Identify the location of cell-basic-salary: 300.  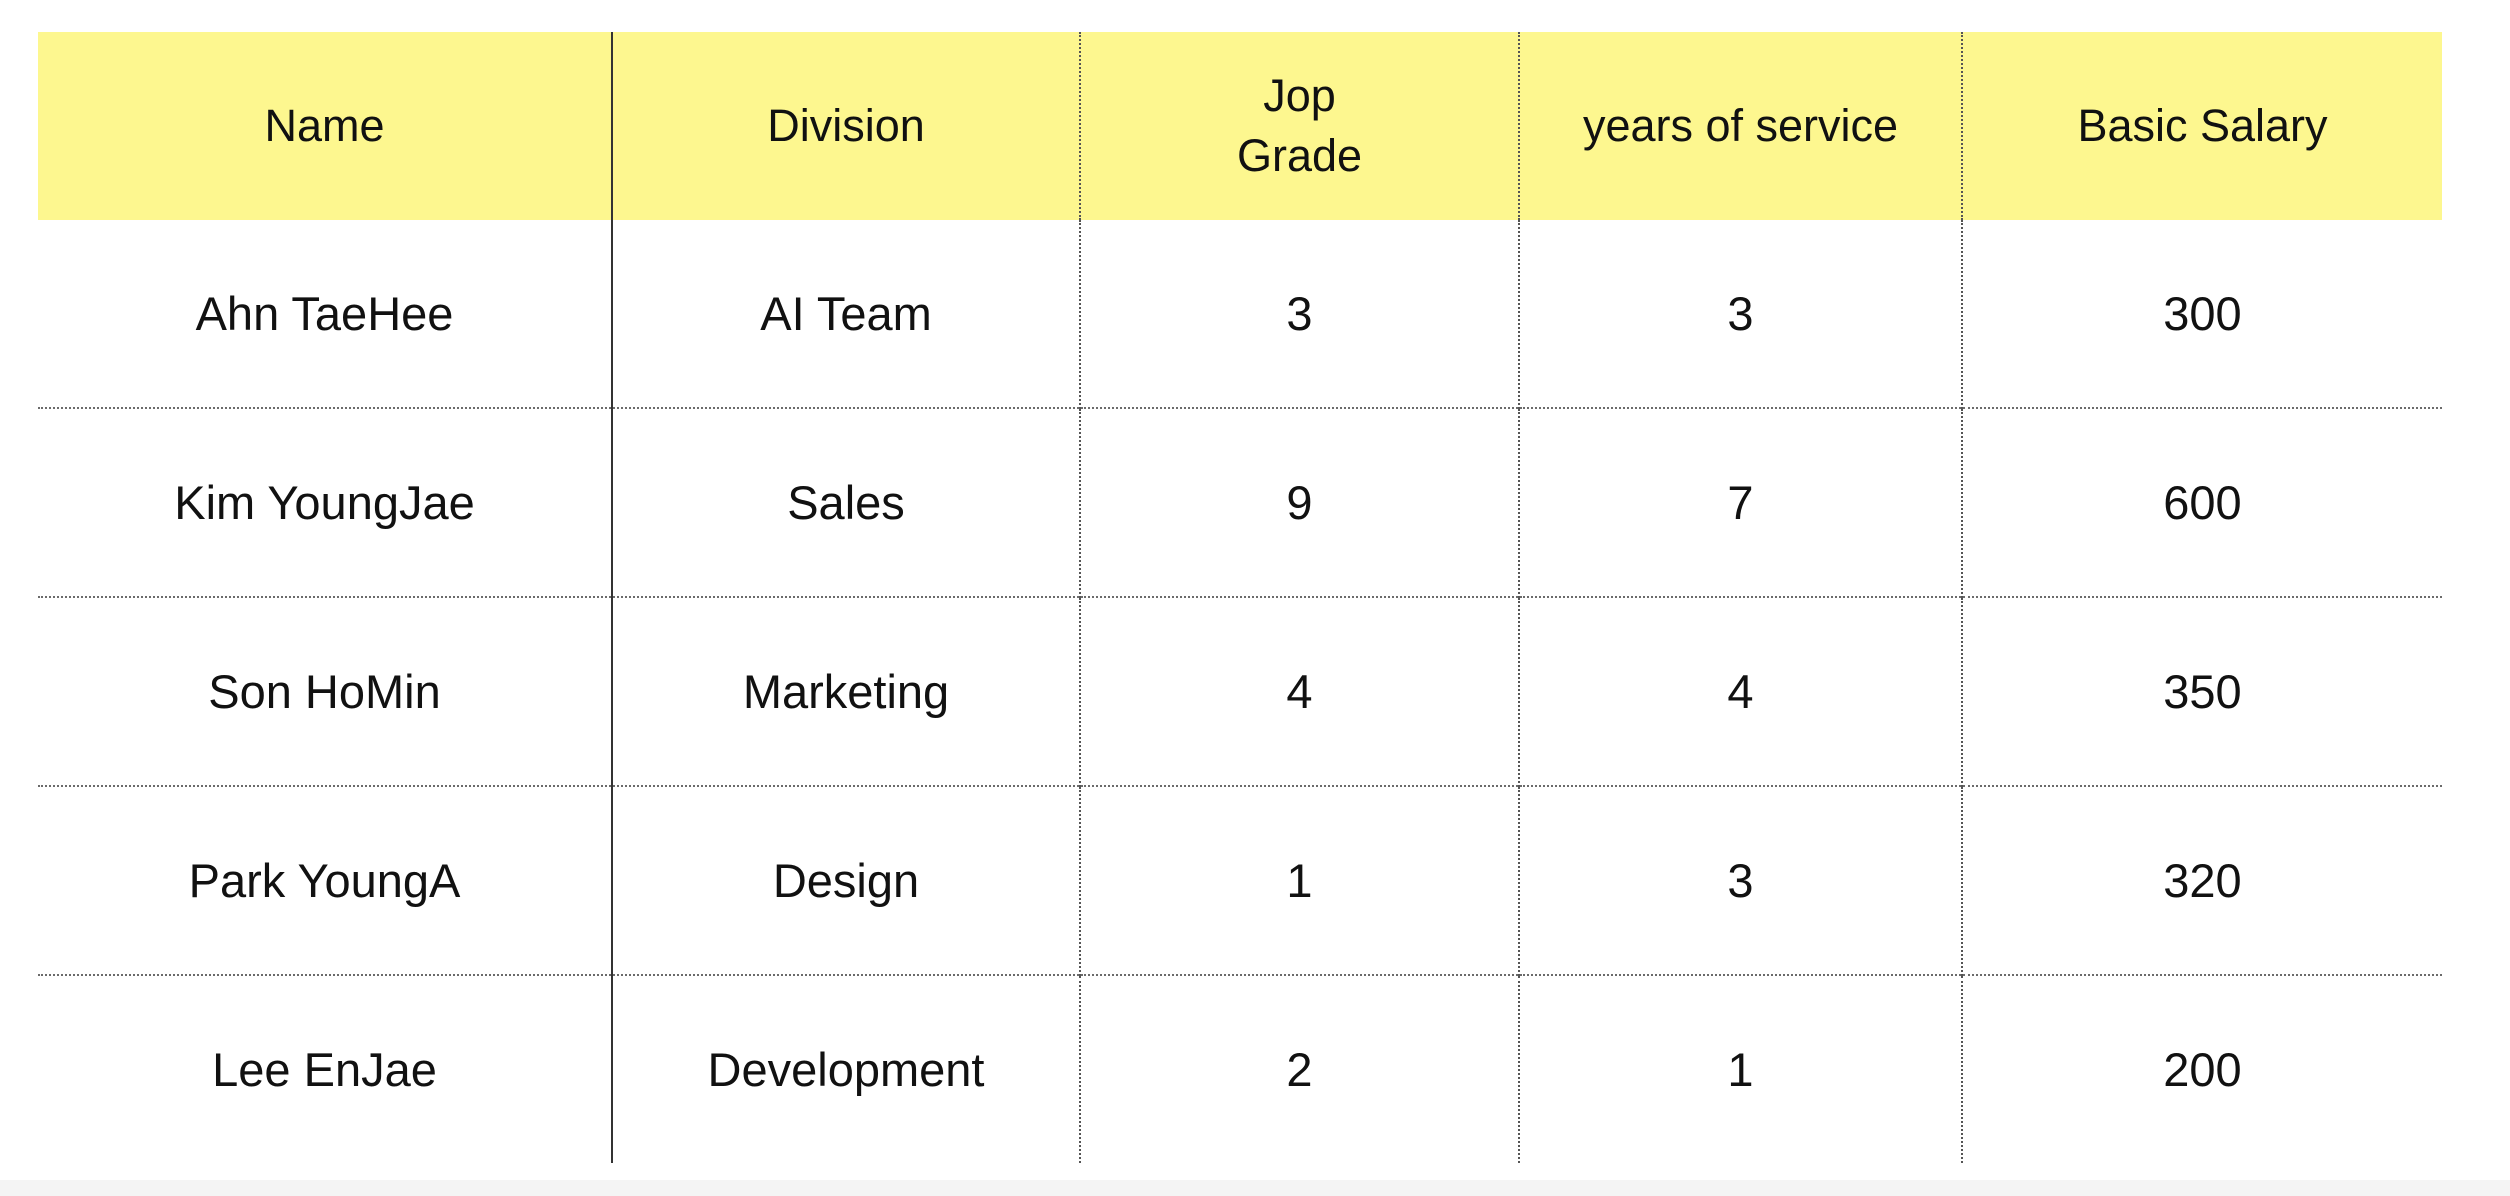
(2201, 314).